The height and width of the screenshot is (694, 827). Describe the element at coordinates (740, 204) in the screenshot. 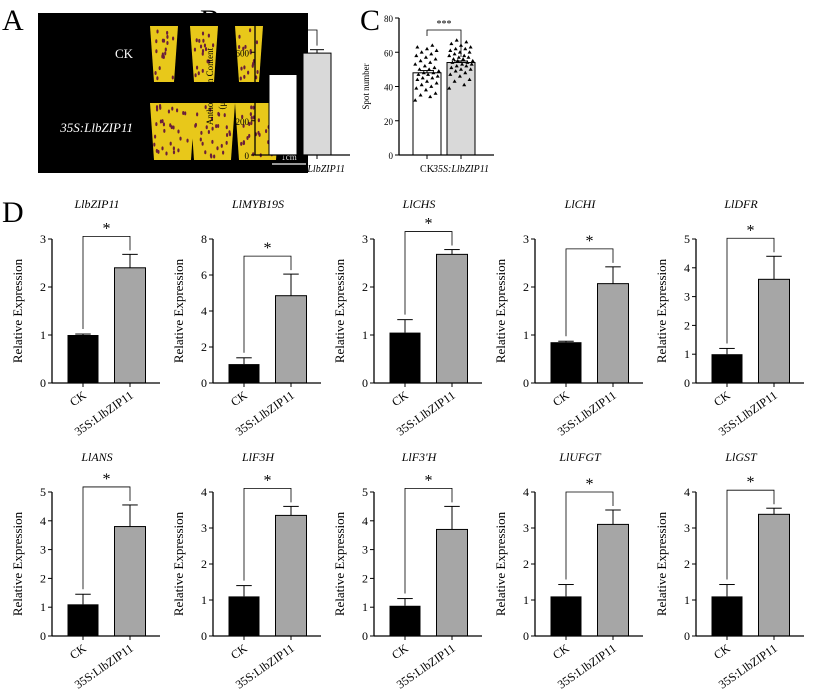

I see `chart-title: LlDFR` at that location.